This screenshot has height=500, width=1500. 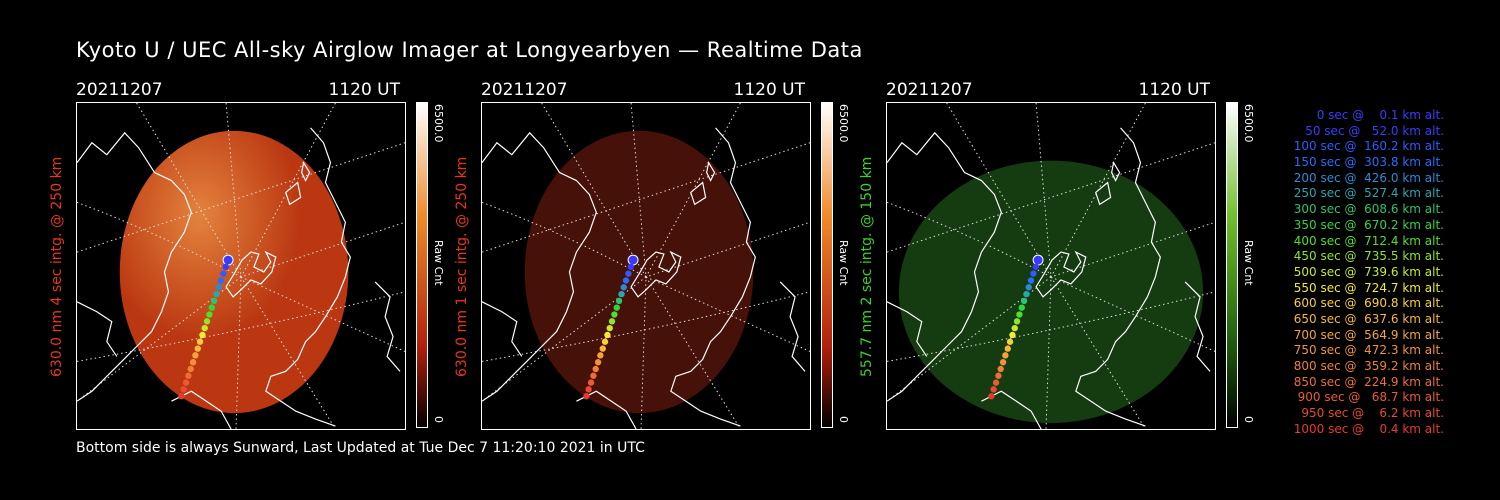 I want to click on panel-ylabel: 630.0 nm 4 sec intg. @ 250 km, so click(x=57, y=266).